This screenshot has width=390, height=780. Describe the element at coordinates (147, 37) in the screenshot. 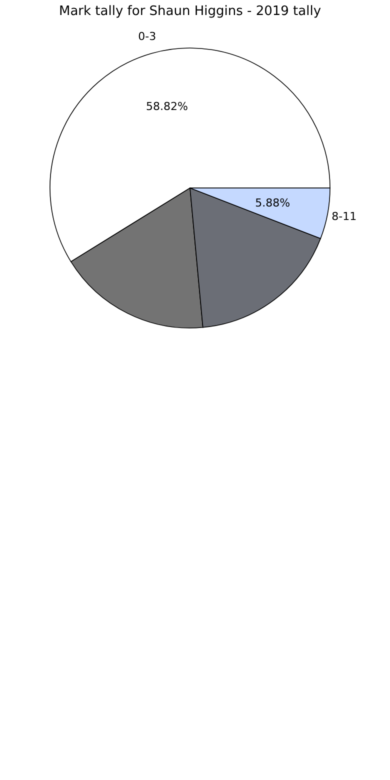

I see `slice-label: 0-3` at that location.